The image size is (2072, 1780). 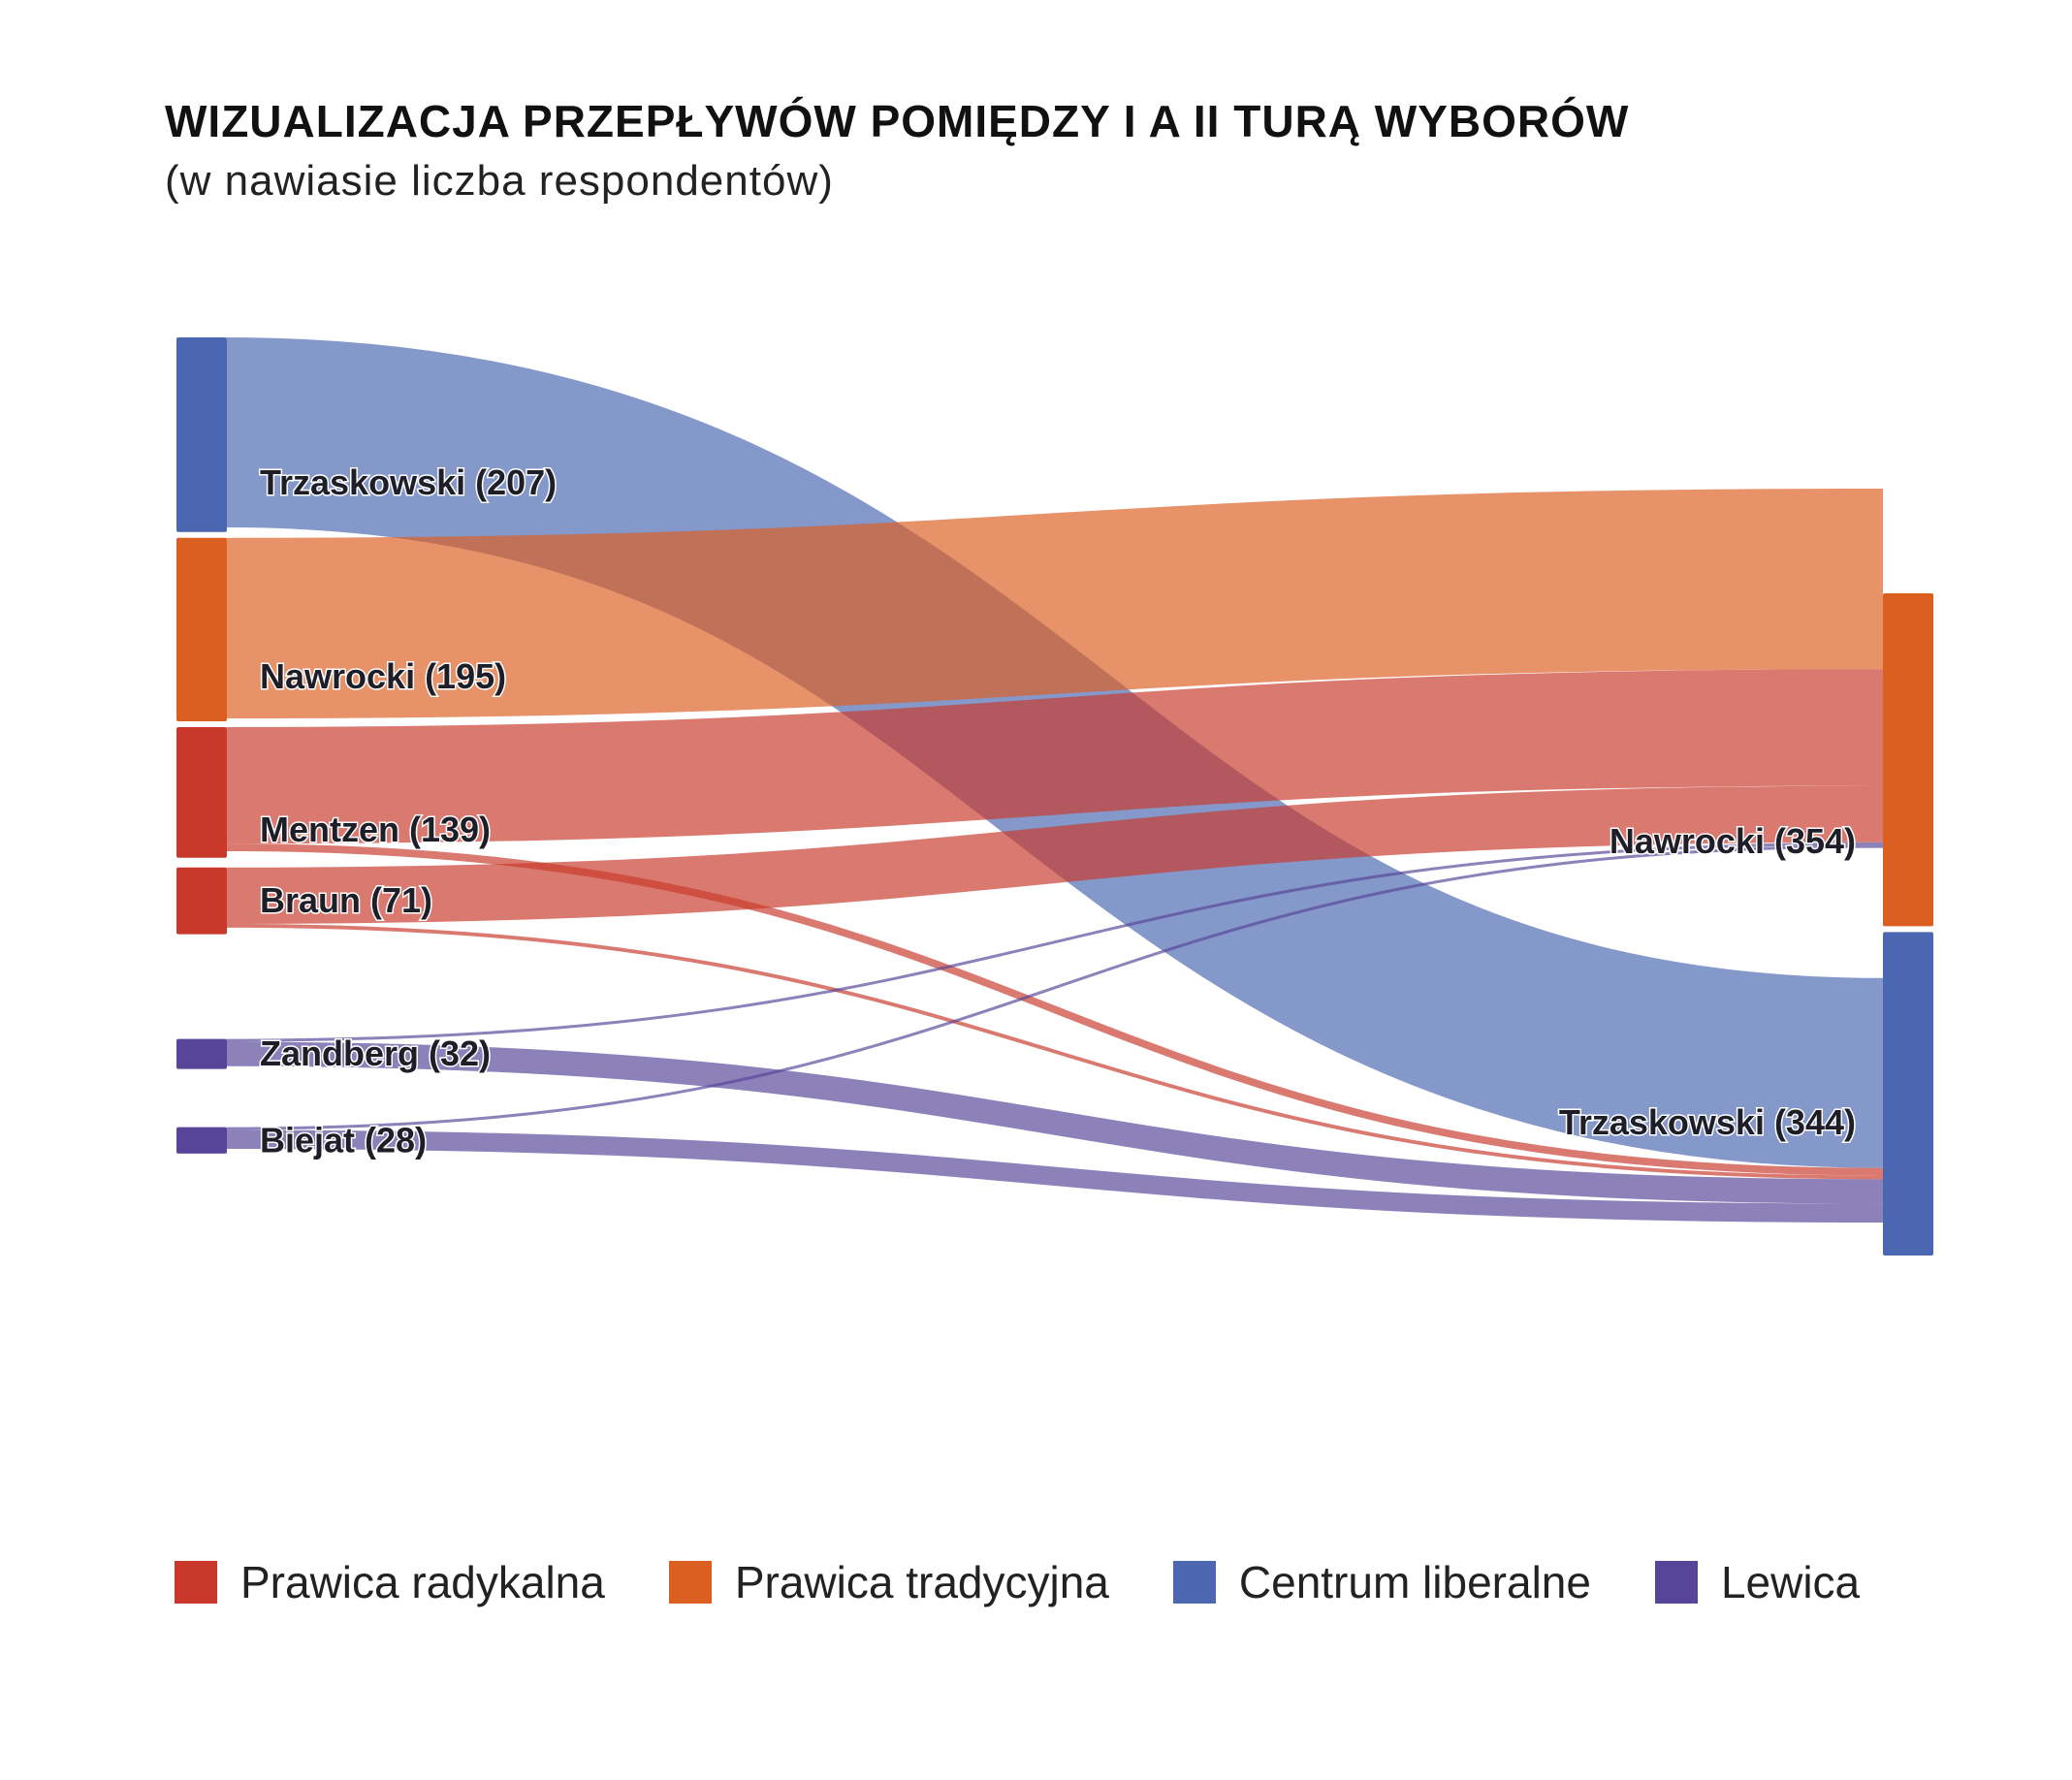 What do you see at coordinates (201, 435) in the screenshot?
I see `node-bar-trzaskowski-round1` at bounding box center [201, 435].